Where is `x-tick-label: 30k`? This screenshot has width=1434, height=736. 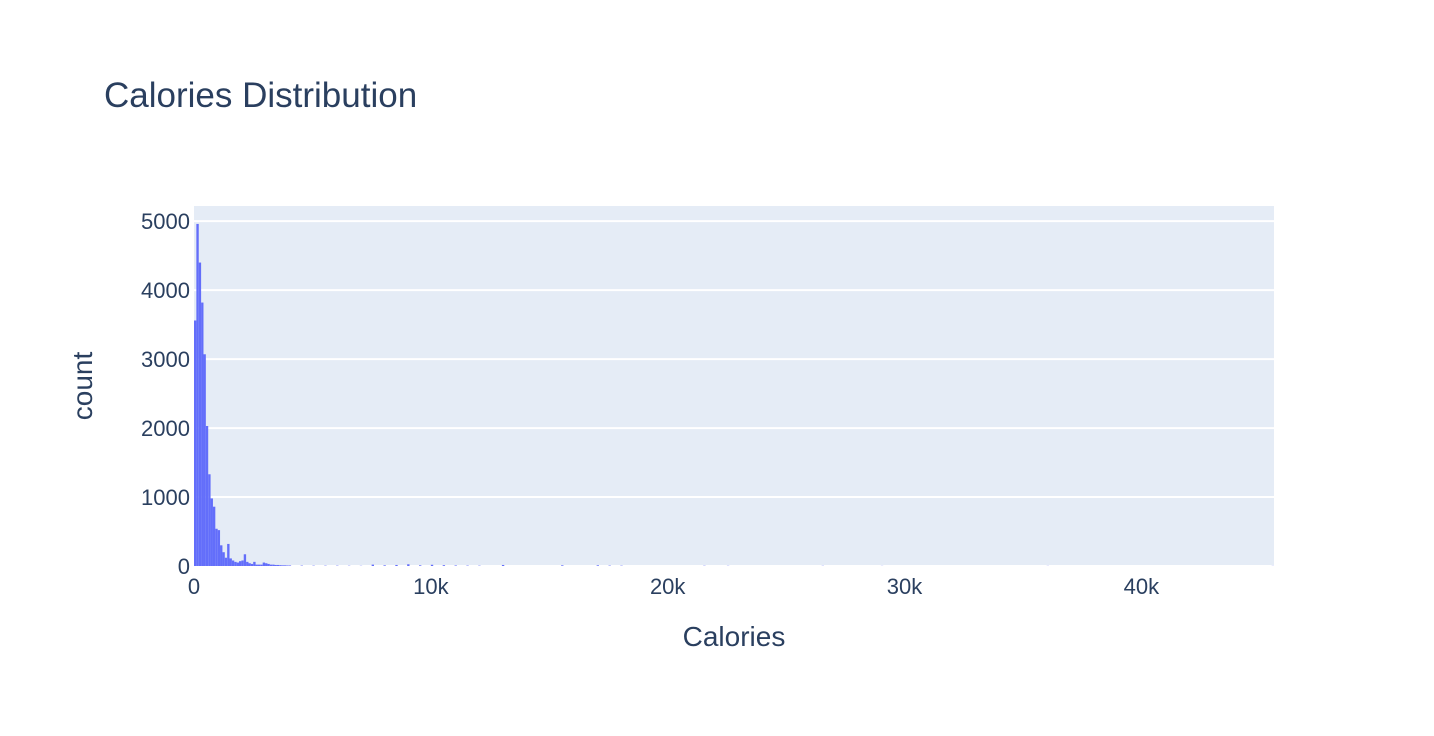 x-tick-label: 30k is located at coordinates (905, 586).